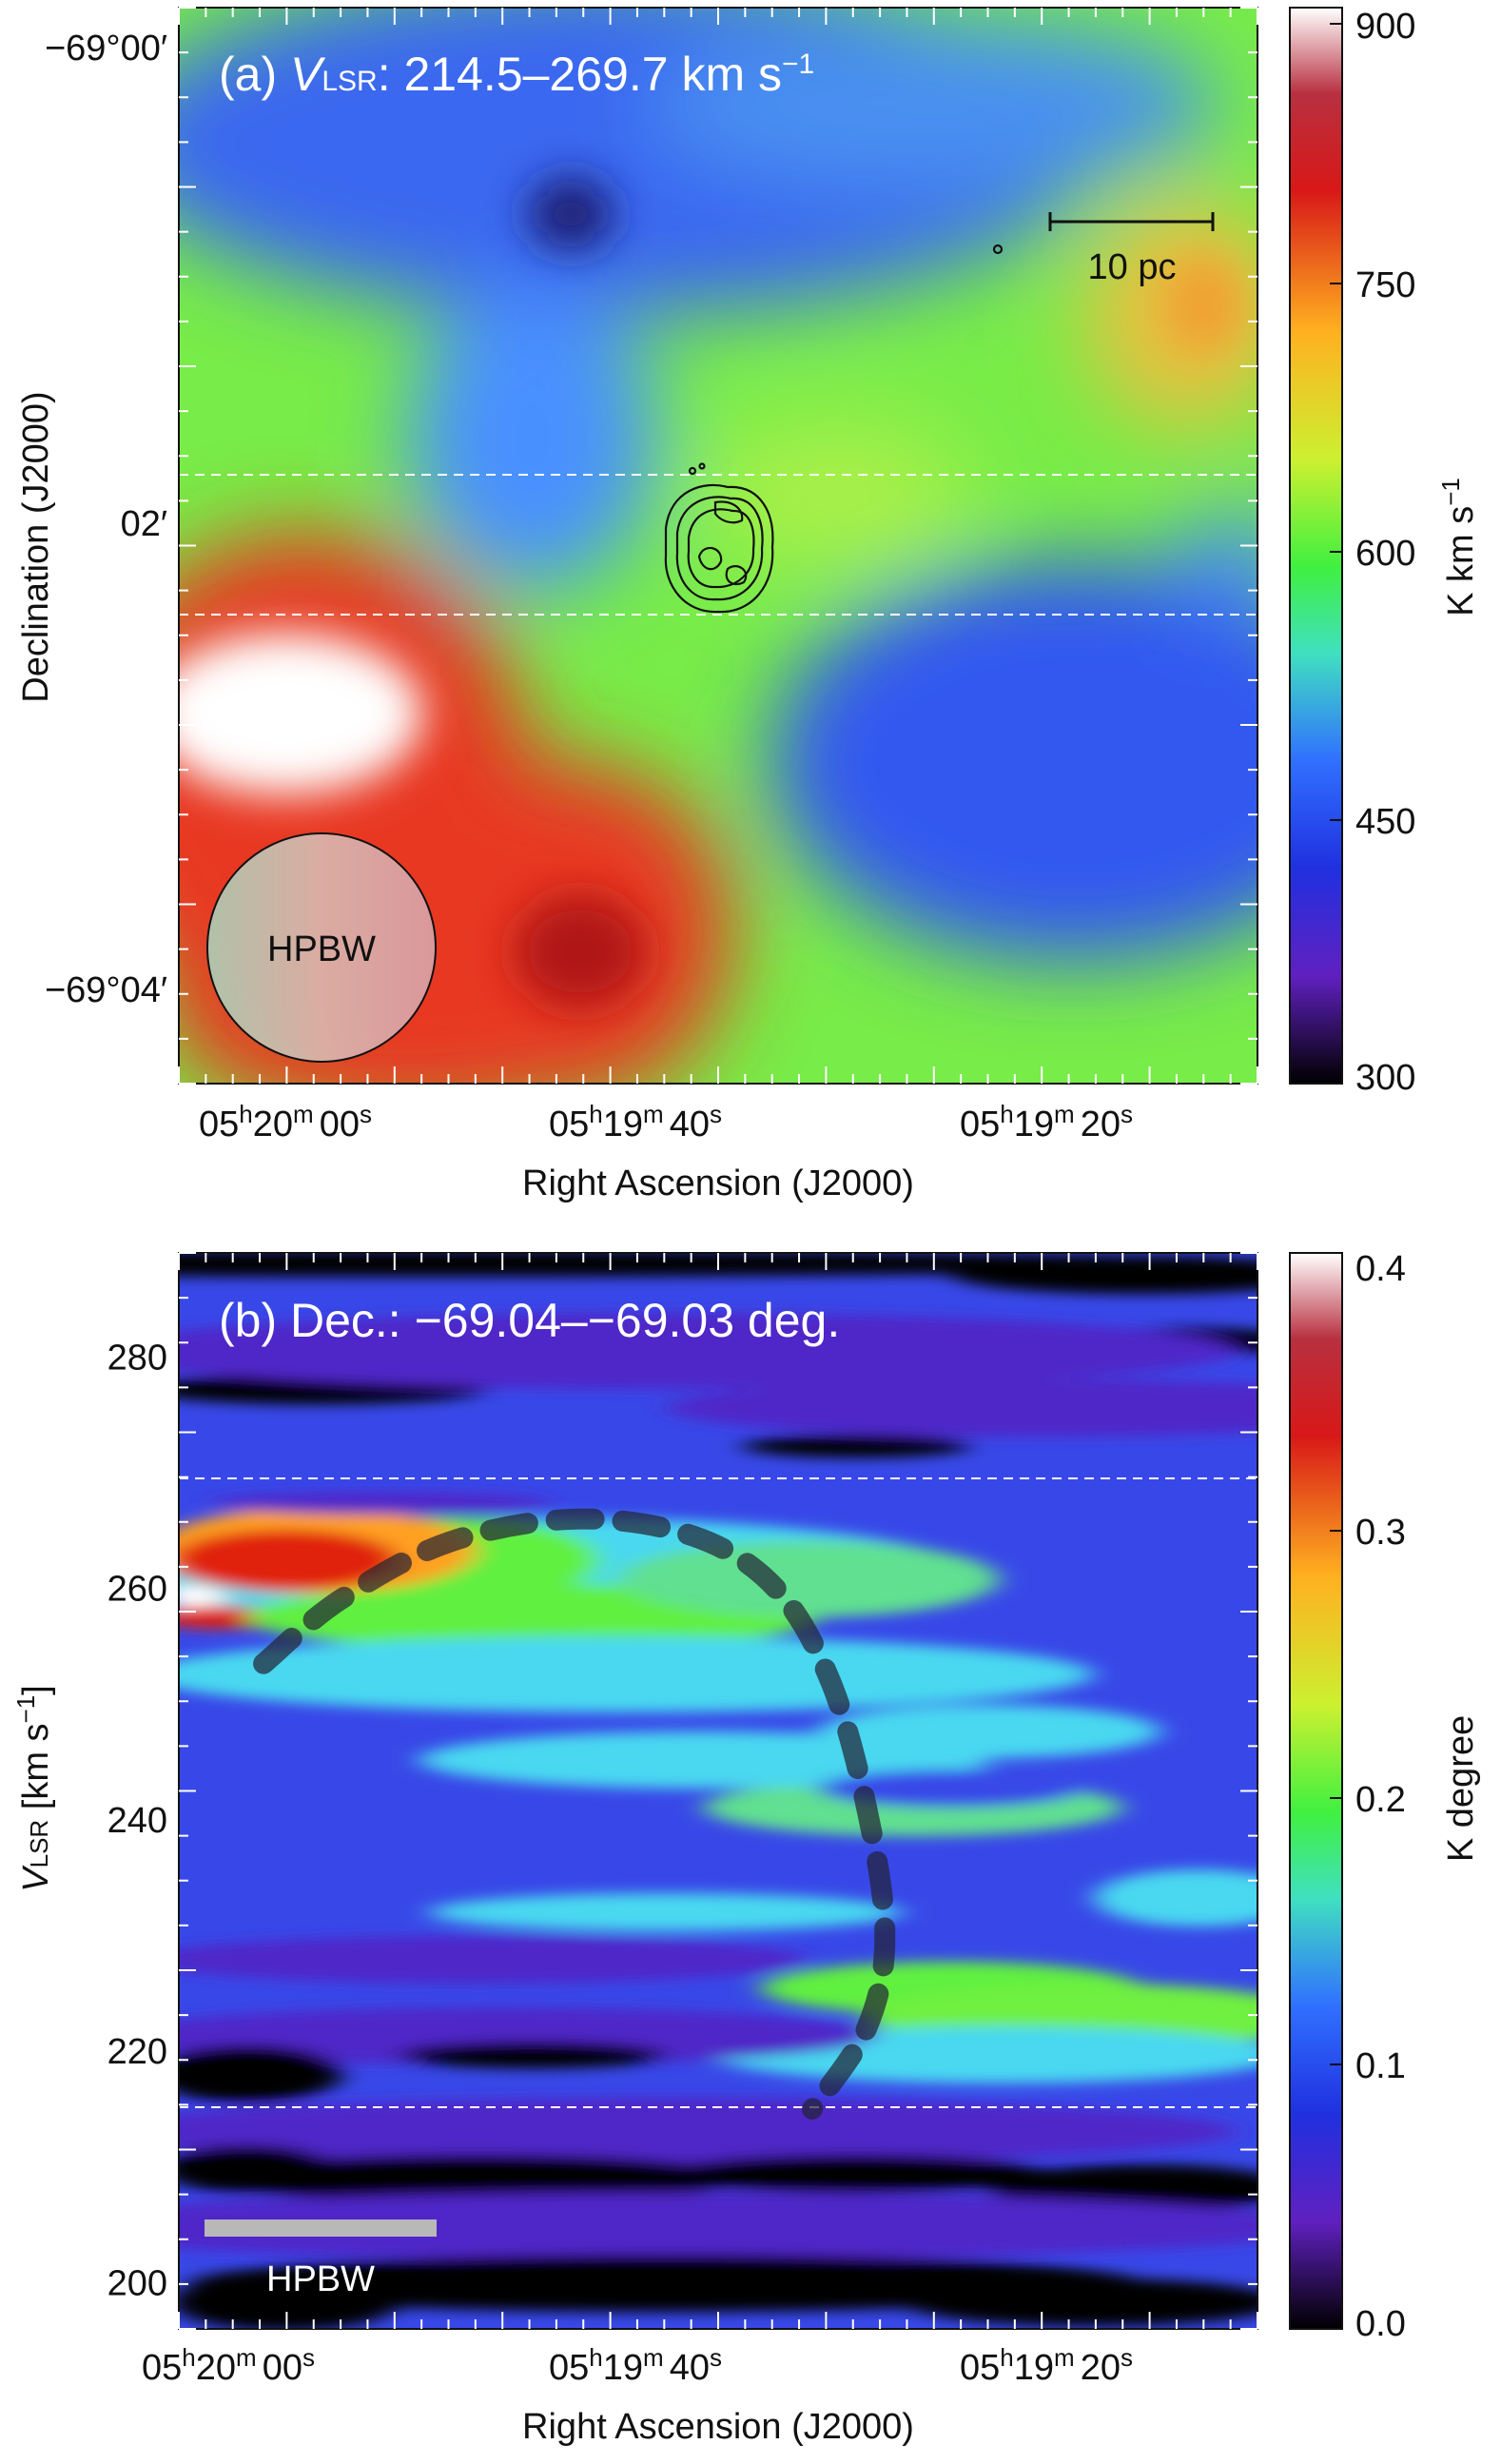  Describe the element at coordinates (144, 524) in the screenshot. I see `y-tick-label: 02′` at that location.